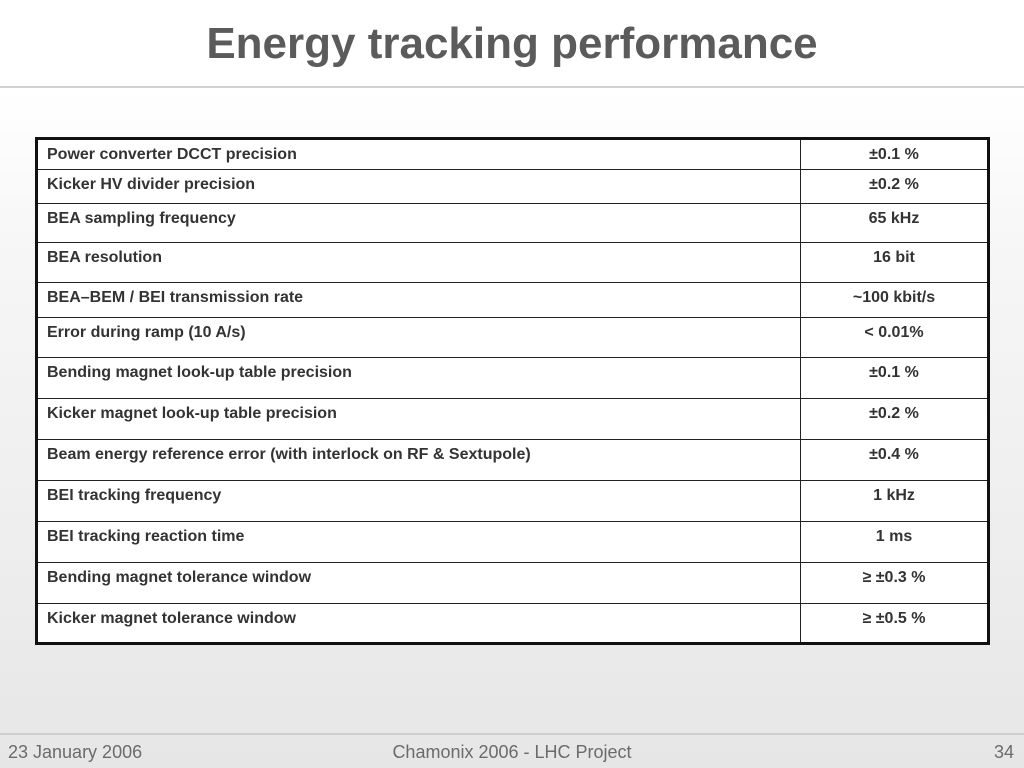 This screenshot has height=768, width=1024. I want to click on table-row: Kicker magnet tolerance window ≥ ±0.5 %, so click(512, 623).